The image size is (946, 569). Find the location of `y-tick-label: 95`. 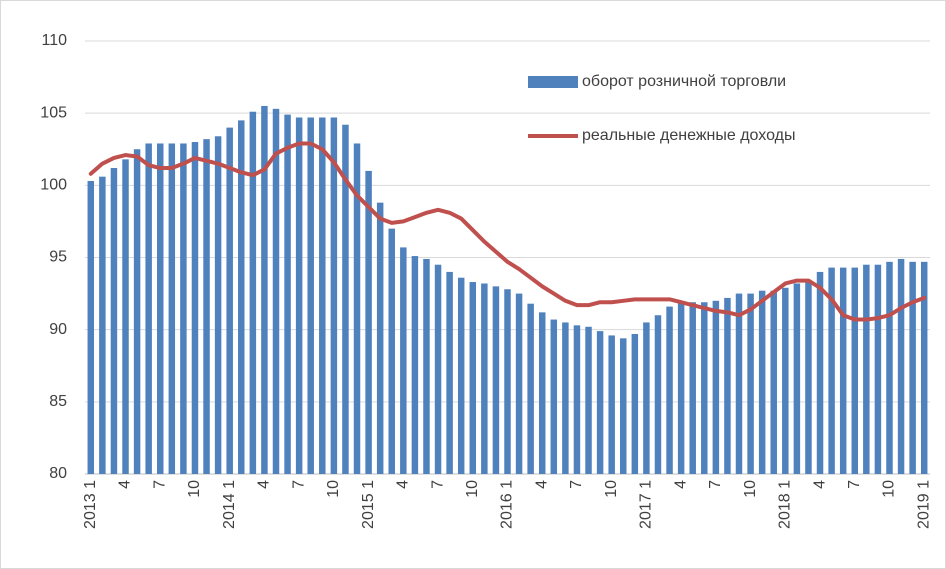

y-tick-label: 95 is located at coordinates (58, 257).